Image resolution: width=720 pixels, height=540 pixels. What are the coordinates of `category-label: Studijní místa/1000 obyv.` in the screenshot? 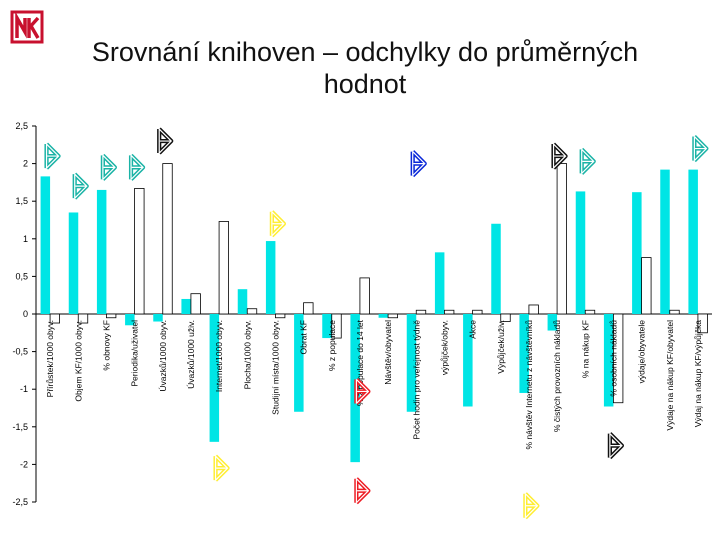 It's located at (275, 367).